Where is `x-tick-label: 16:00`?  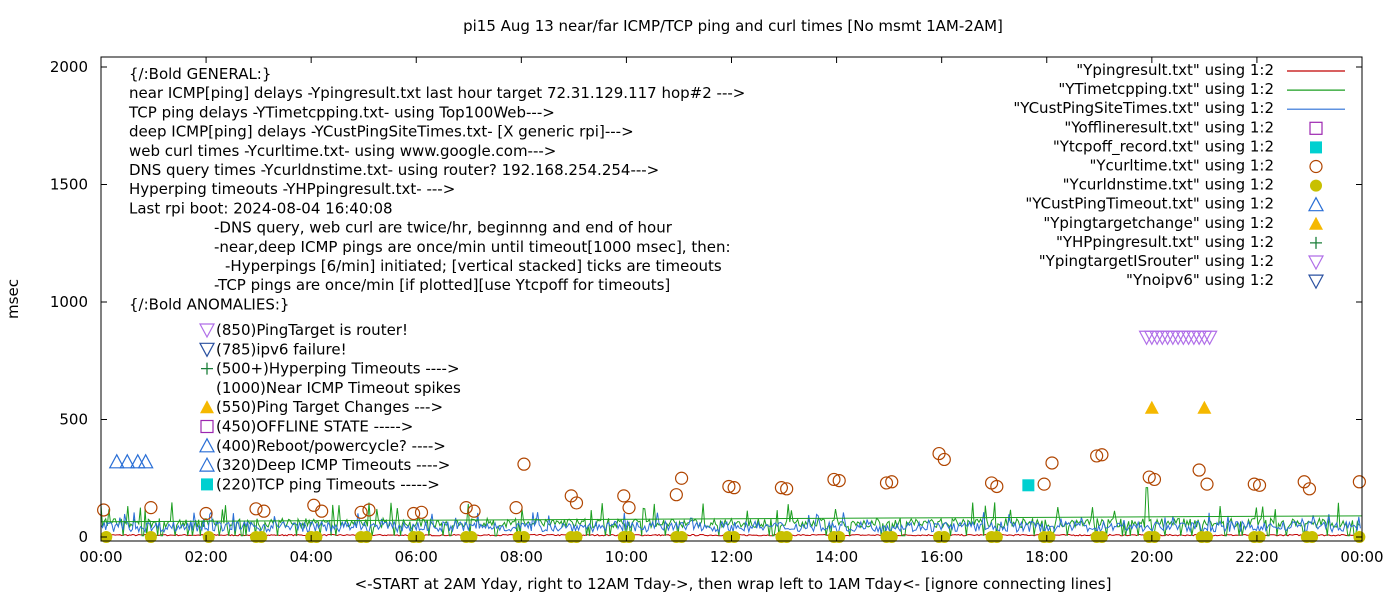 x-tick-label: 16:00 is located at coordinates (941, 557).